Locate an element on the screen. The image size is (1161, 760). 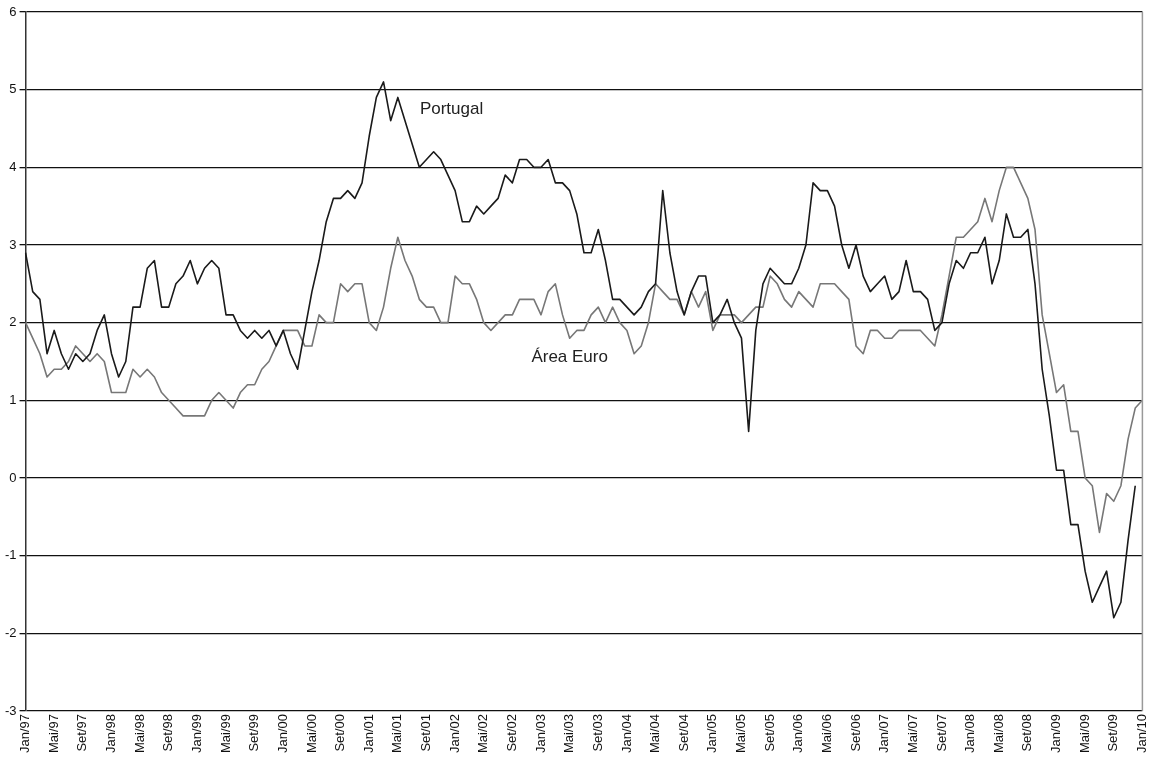
x-tick-label: Set/06 is located at coordinates (855, 732).